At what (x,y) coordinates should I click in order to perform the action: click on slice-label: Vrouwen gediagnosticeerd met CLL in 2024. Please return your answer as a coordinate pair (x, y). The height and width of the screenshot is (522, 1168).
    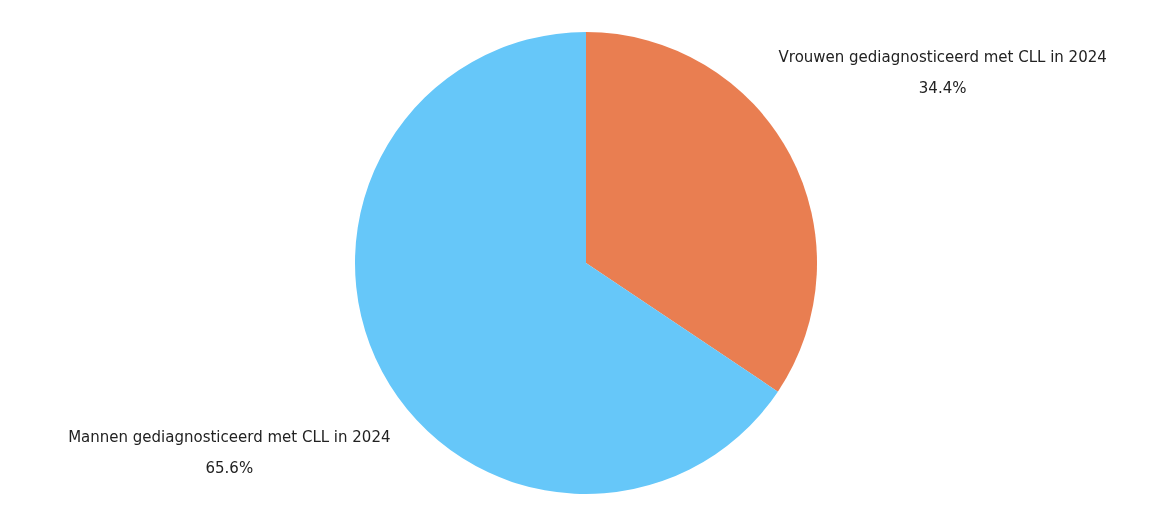
    Looking at the image, I should click on (942, 56).